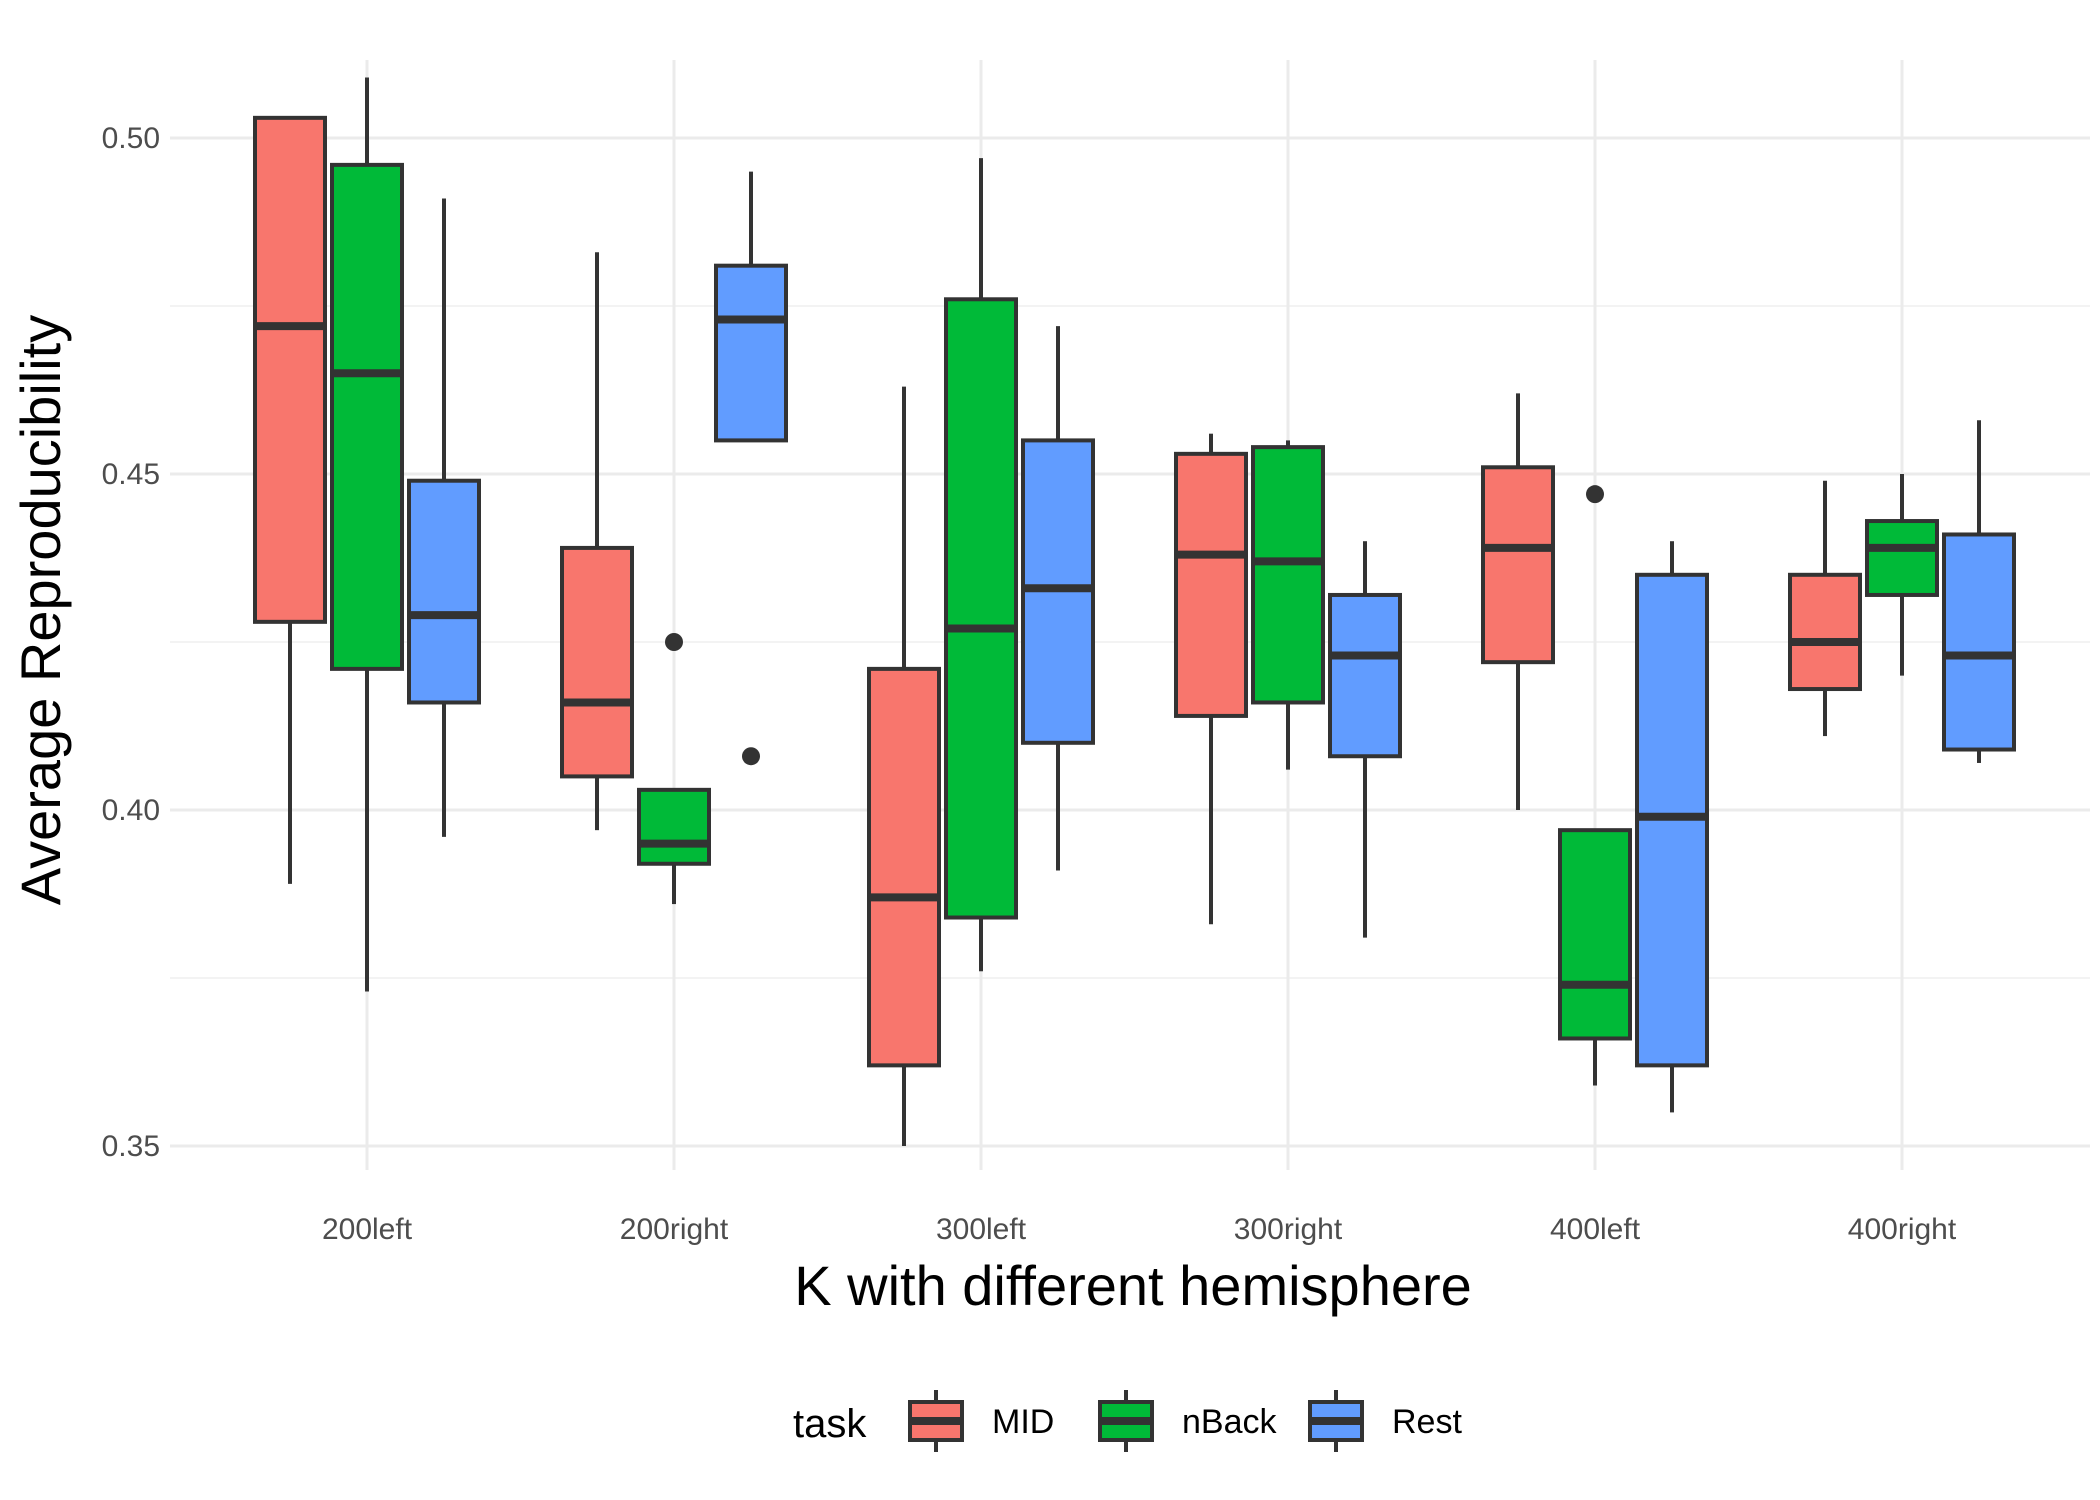 The height and width of the screenshot is (1500, 2100). I want to click on box-MID-200left, so click(290, 499).